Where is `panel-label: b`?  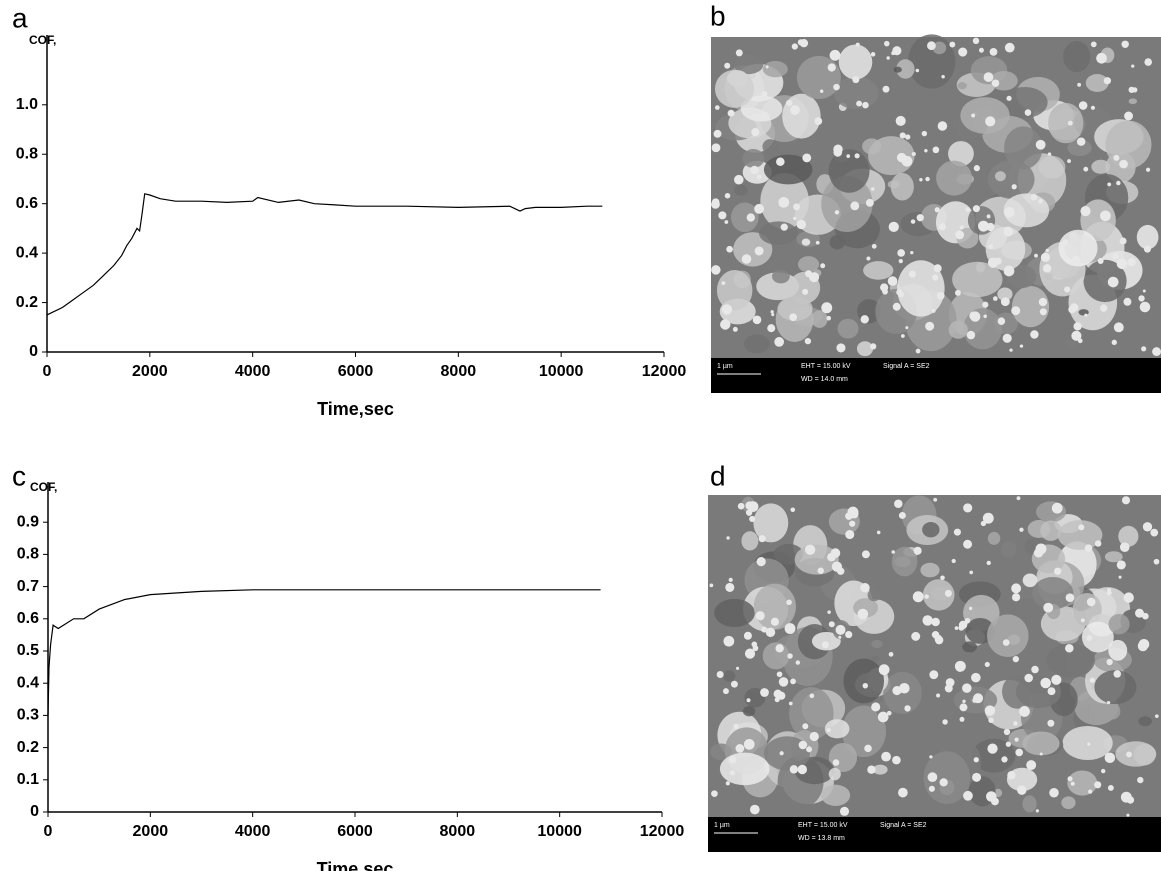 panel-label: b is located at coordinates (718, 15).